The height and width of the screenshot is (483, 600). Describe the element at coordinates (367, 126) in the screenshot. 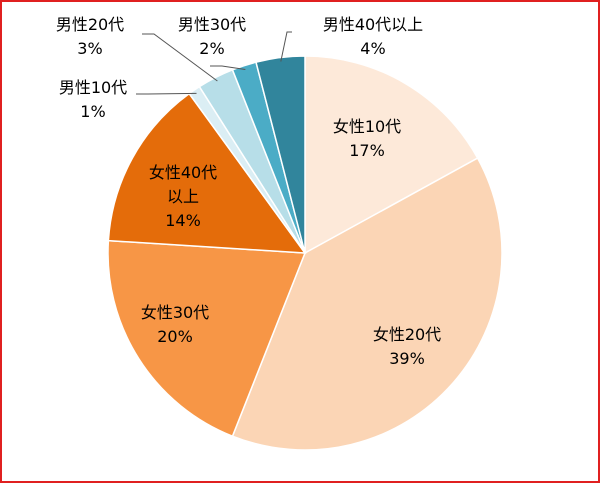

I see `category-label: 女性10代` at that location.